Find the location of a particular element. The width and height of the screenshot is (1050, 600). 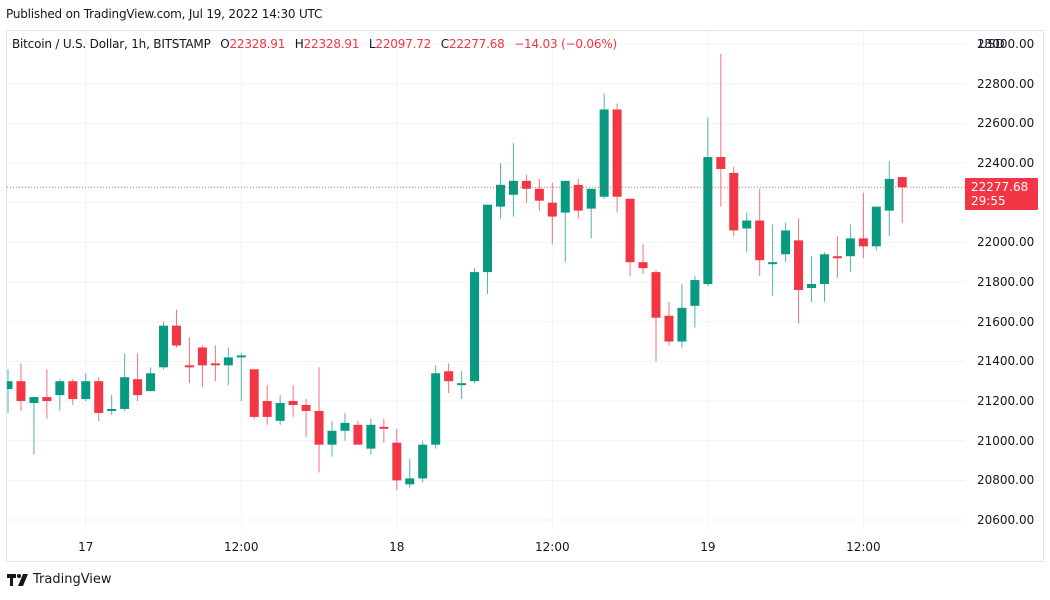

price-tick-label: 22800.00 is located at coordinates (1006, 83).